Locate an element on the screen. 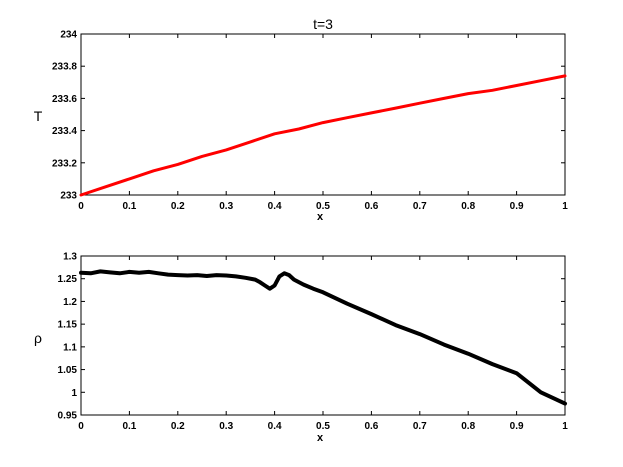 Image resolution: width=623 pixels, height=467 pixels. y-tick-label: 233.8 is located at coordinates (64, 67).